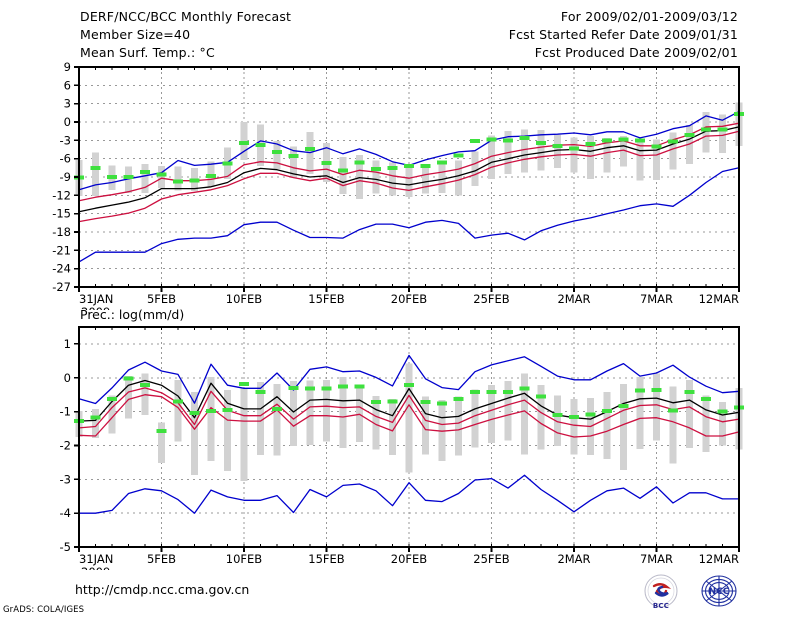 The height and width of the screenshot is (618, 800). I want to click on member-size-label: Member Size=40, so click(135, 34).